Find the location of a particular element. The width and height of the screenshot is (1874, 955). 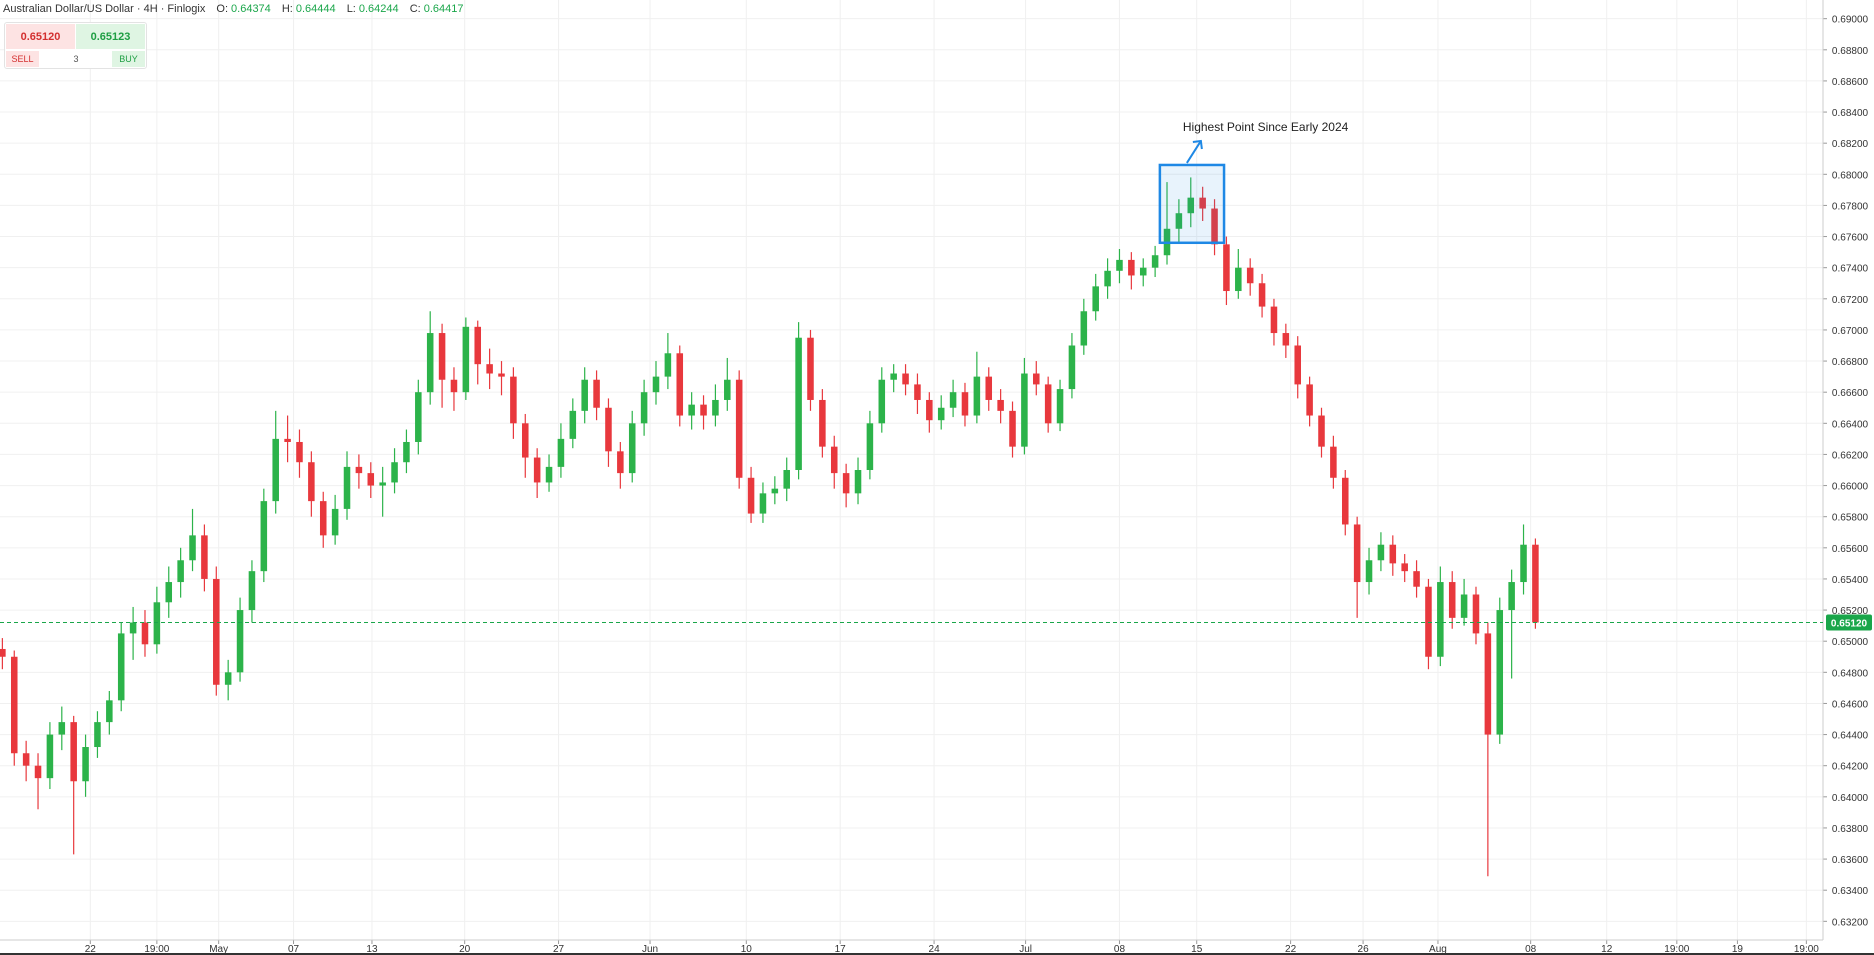

x-tick-label: 20 is located at coordinates (465, 949).